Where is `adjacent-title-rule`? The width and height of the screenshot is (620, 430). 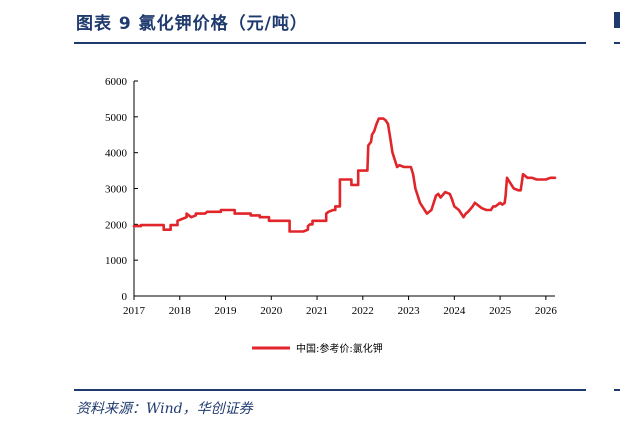
adjacent-title-rule is located at coordinates (617, 43).